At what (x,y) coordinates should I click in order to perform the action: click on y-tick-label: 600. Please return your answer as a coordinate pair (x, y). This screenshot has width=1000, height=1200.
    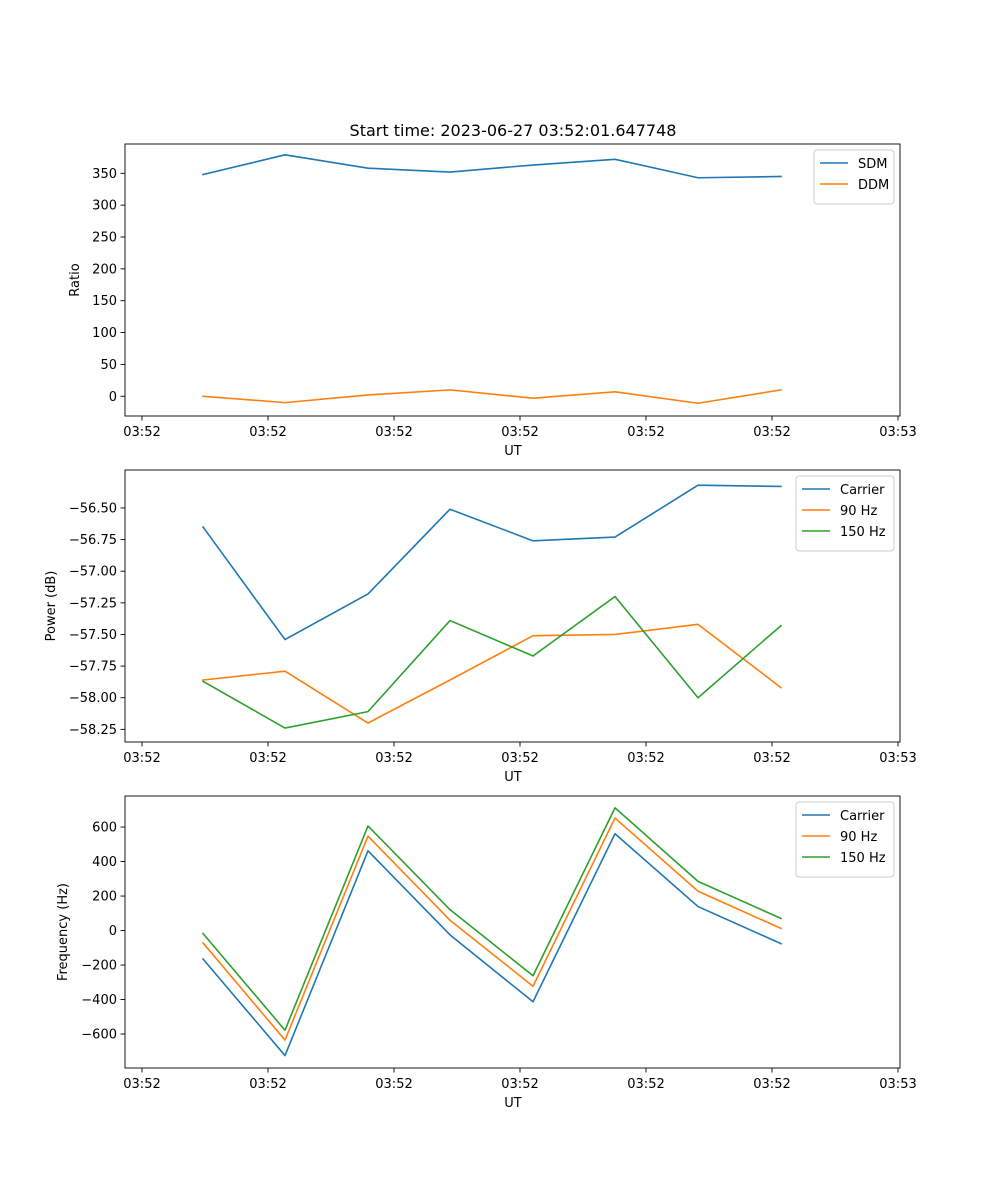
    Looking at the image, I should click on (104, 828).